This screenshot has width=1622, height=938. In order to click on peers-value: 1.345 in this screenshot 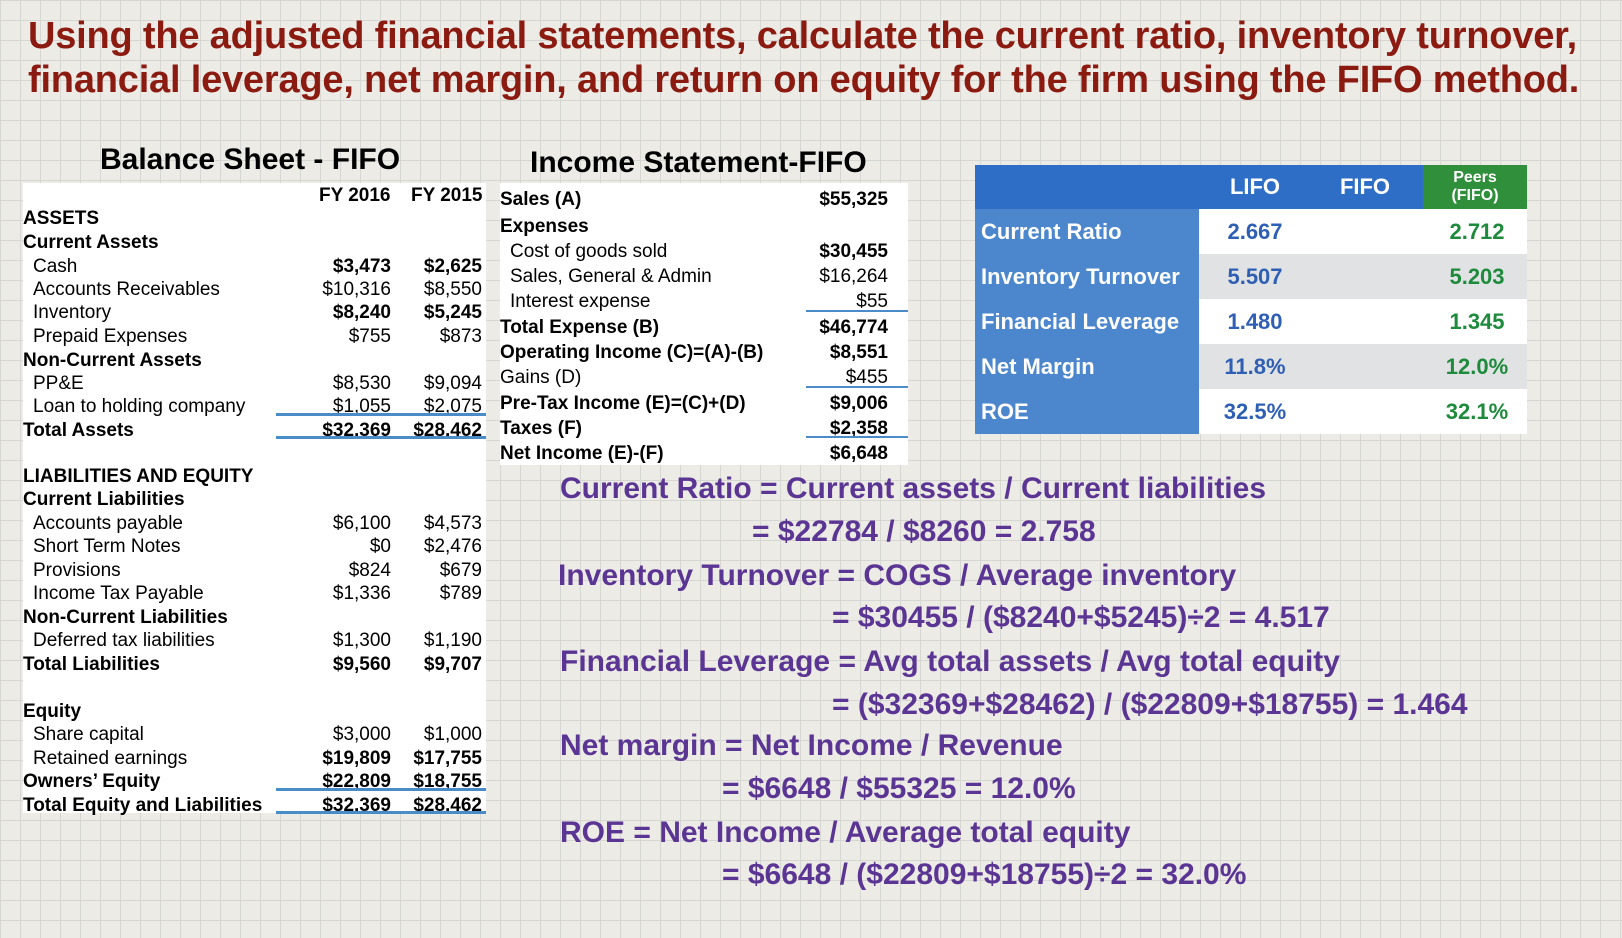, I will do `click(1477, 321)`.